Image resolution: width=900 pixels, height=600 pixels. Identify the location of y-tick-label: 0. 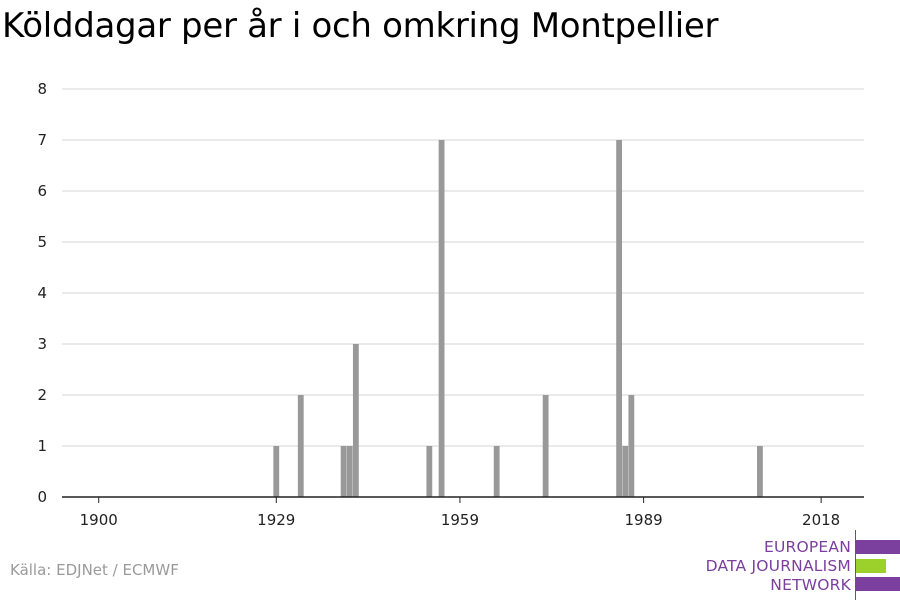
(42, 497).